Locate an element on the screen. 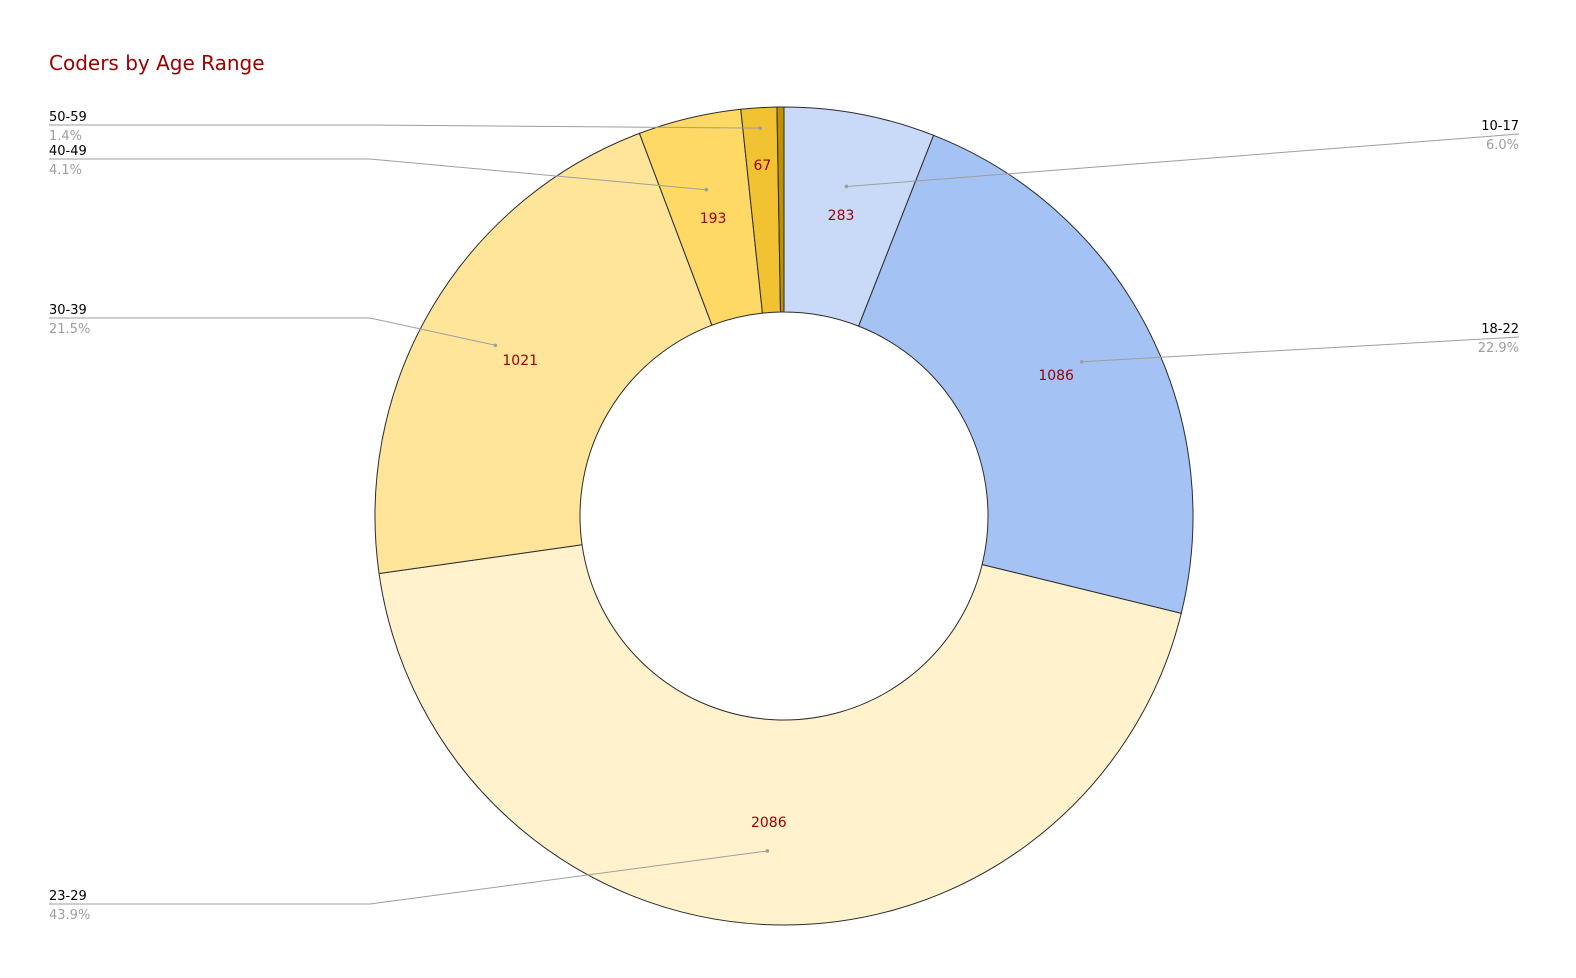 Image resolution: width=1576 pixels, height=978 pixels. legend-percent-30-39: 21.5% is located at coordinates (69, 329).